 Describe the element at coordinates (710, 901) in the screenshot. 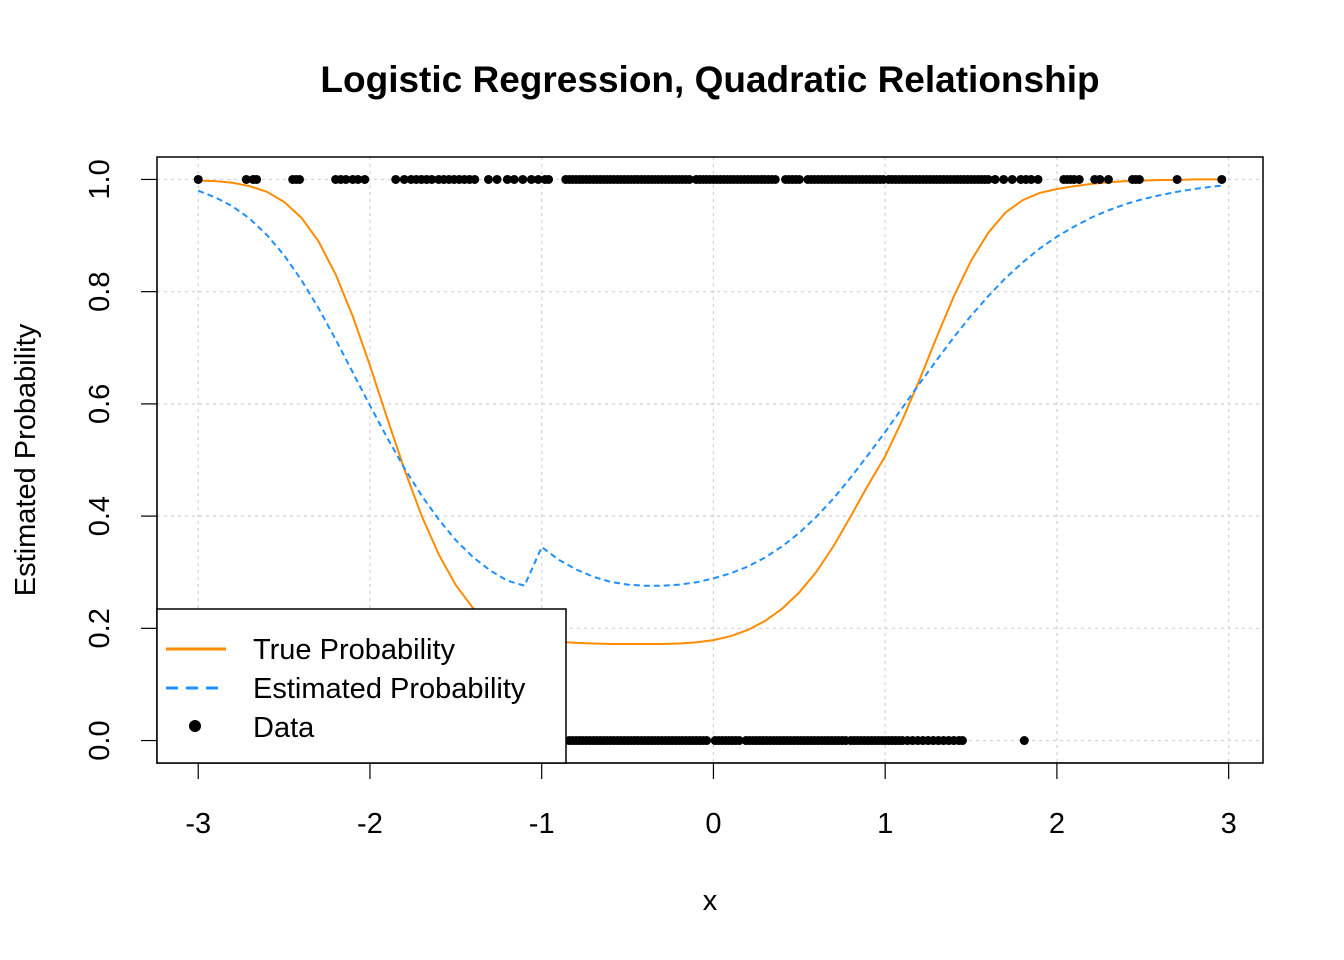

I see `x-axis-label: x` at that location.